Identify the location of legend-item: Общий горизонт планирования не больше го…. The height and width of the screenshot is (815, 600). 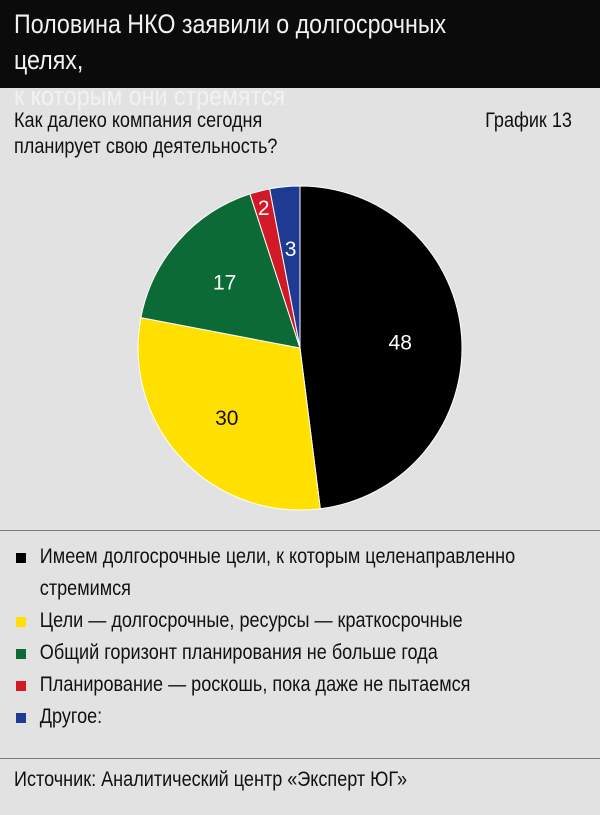
(304, 653).